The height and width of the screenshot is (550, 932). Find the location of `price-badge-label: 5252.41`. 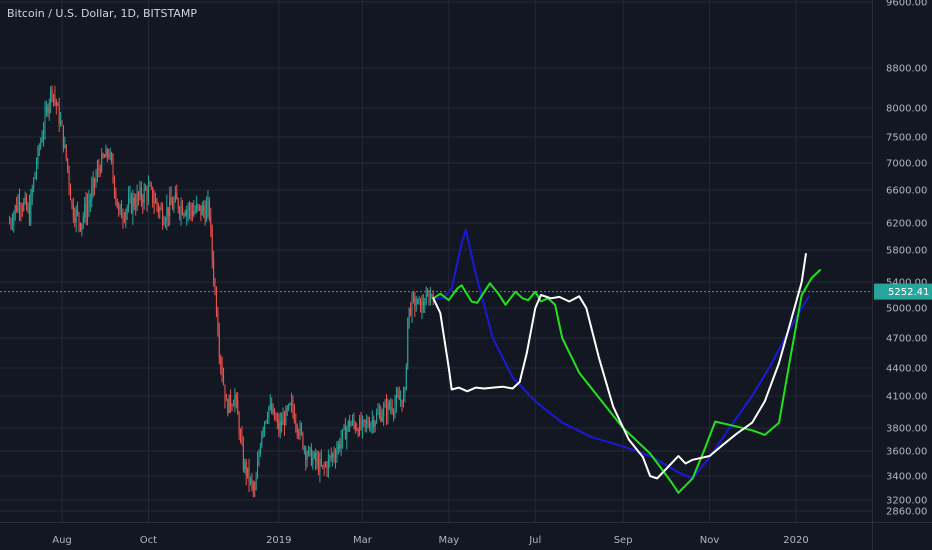

price-badge-label: 5252.41 is located at coordinates (908, 292).